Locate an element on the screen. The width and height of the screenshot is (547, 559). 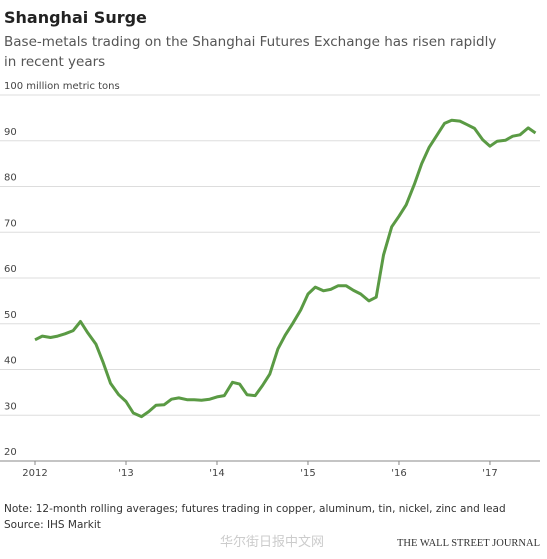
watermark: 华尔街日报中文网 is located at coordinates (272, 542).